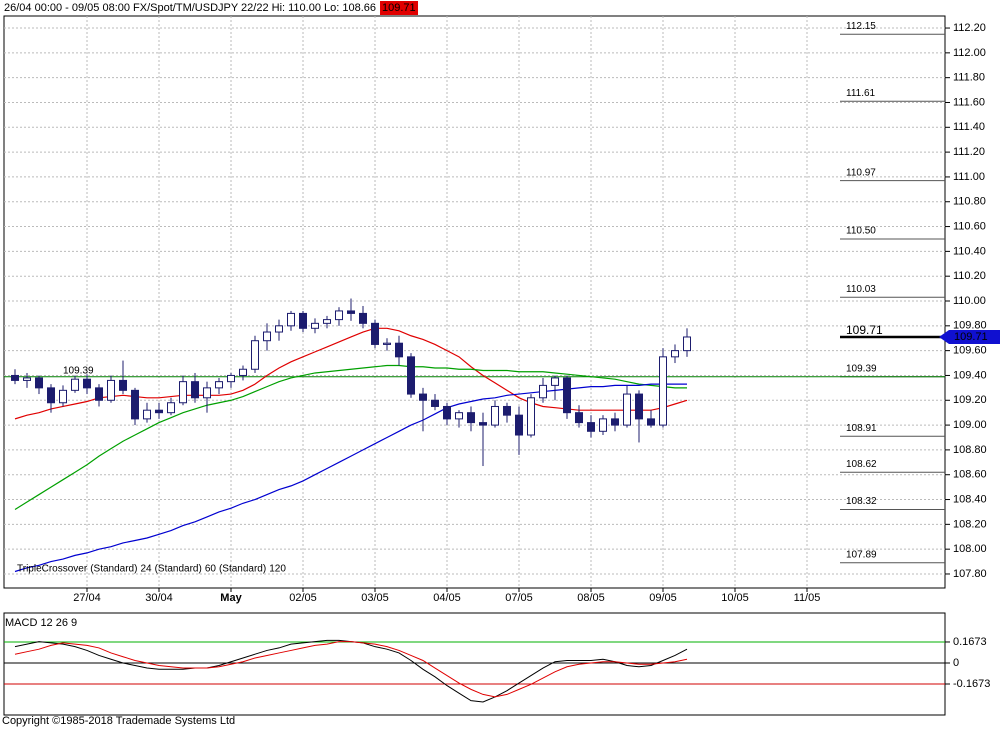  I want to click on y-tick-label: 111.40, so click(969, 127).